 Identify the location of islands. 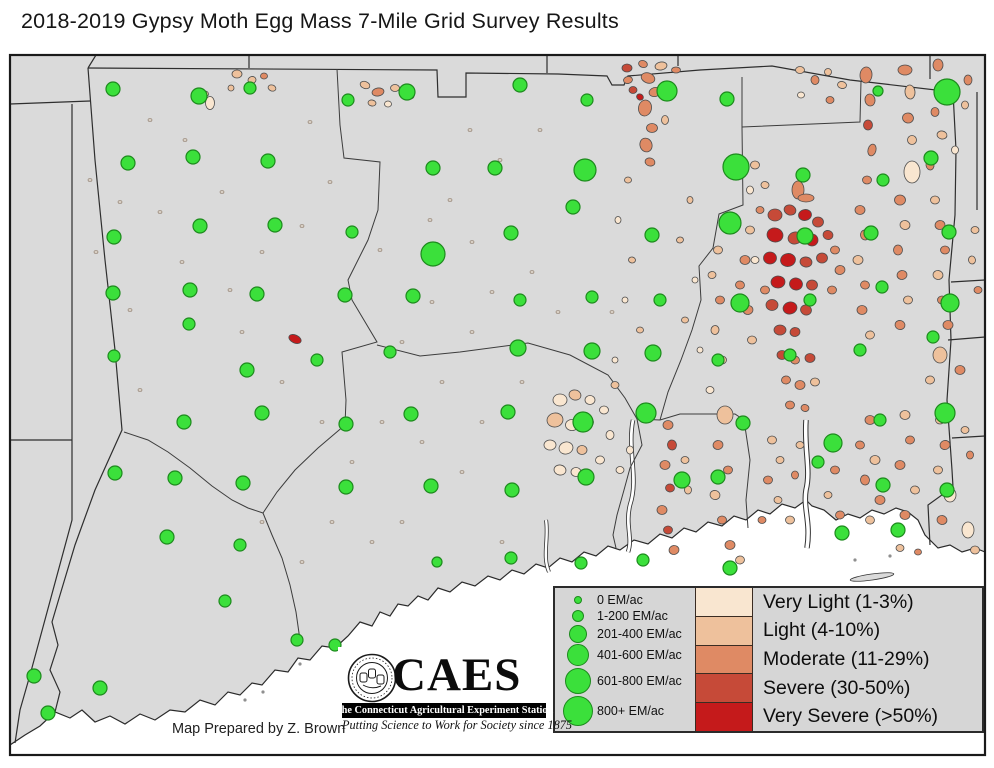
(569, 628).